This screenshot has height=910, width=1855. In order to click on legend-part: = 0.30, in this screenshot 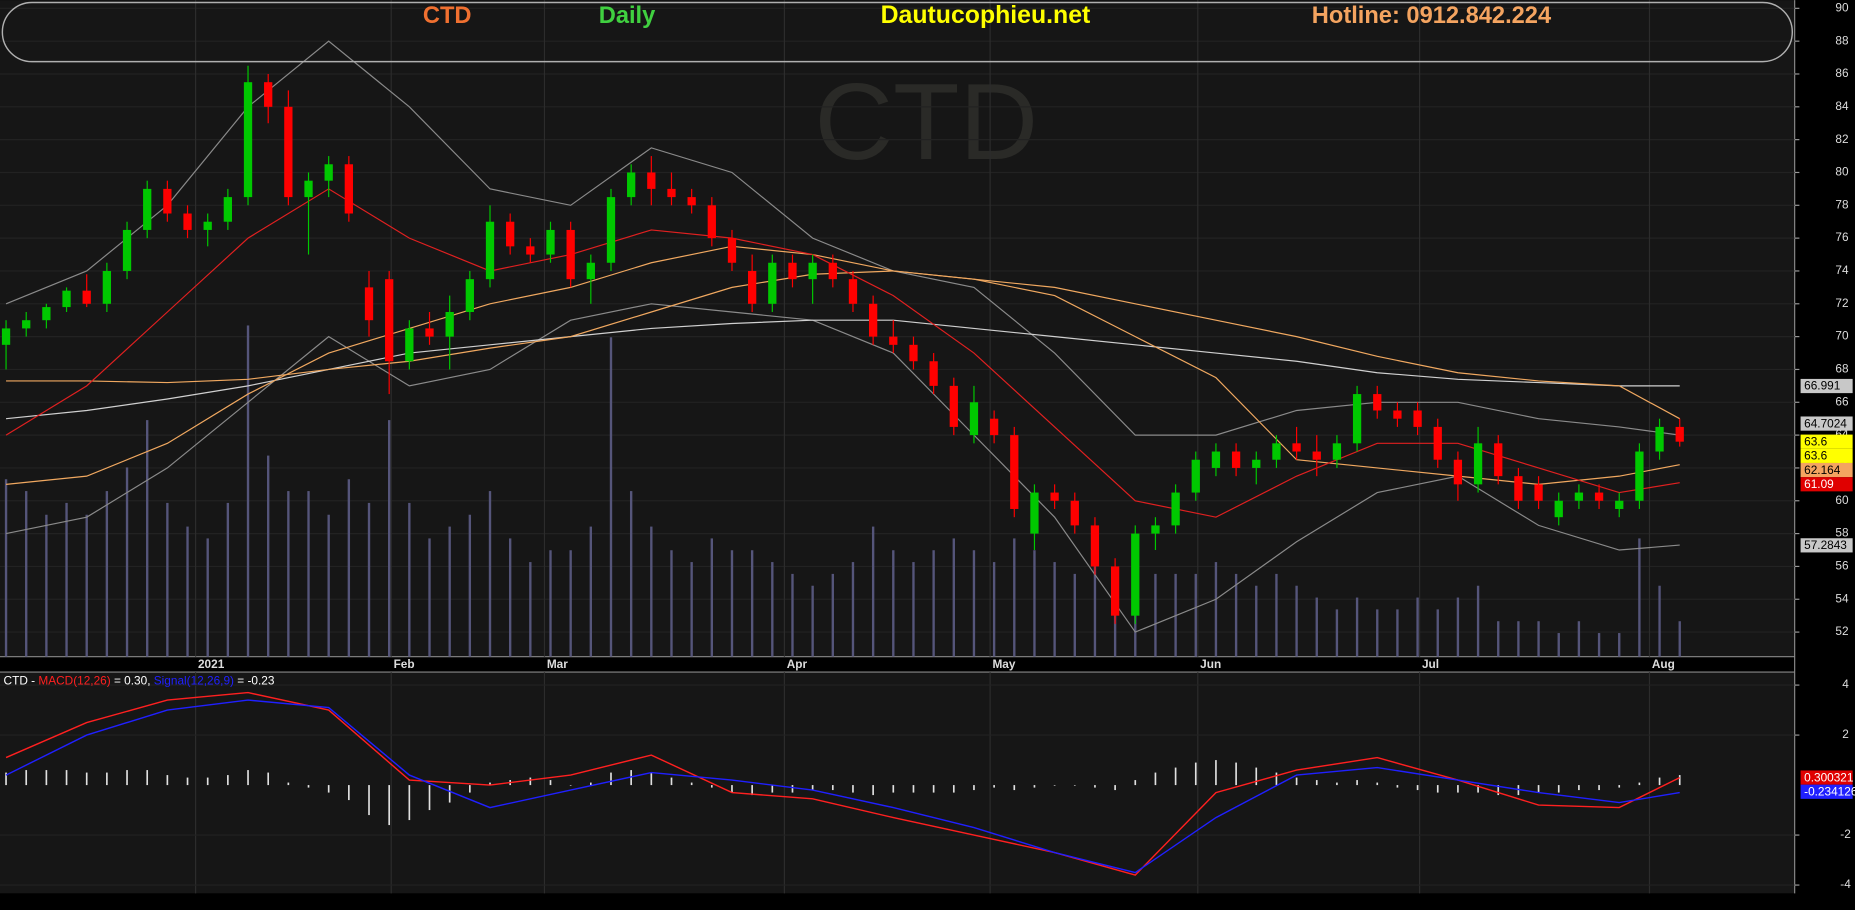, I will do `click(132, 681)`.